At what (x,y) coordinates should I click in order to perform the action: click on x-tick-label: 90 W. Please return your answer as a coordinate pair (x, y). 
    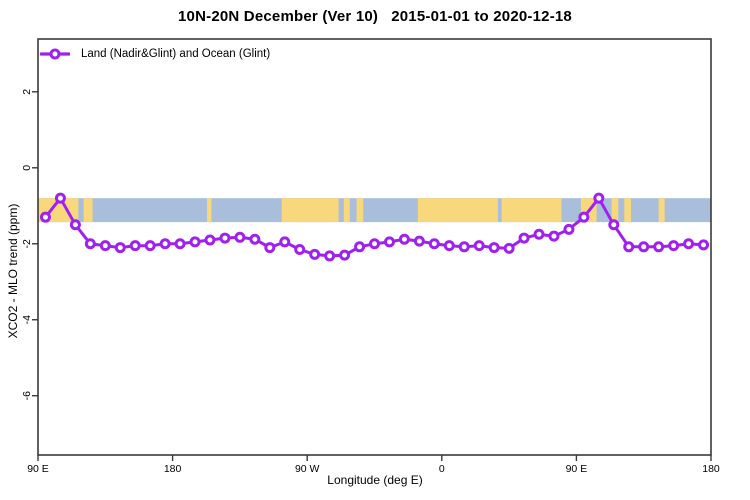
    Looking at the image, I should click on (307, 469).